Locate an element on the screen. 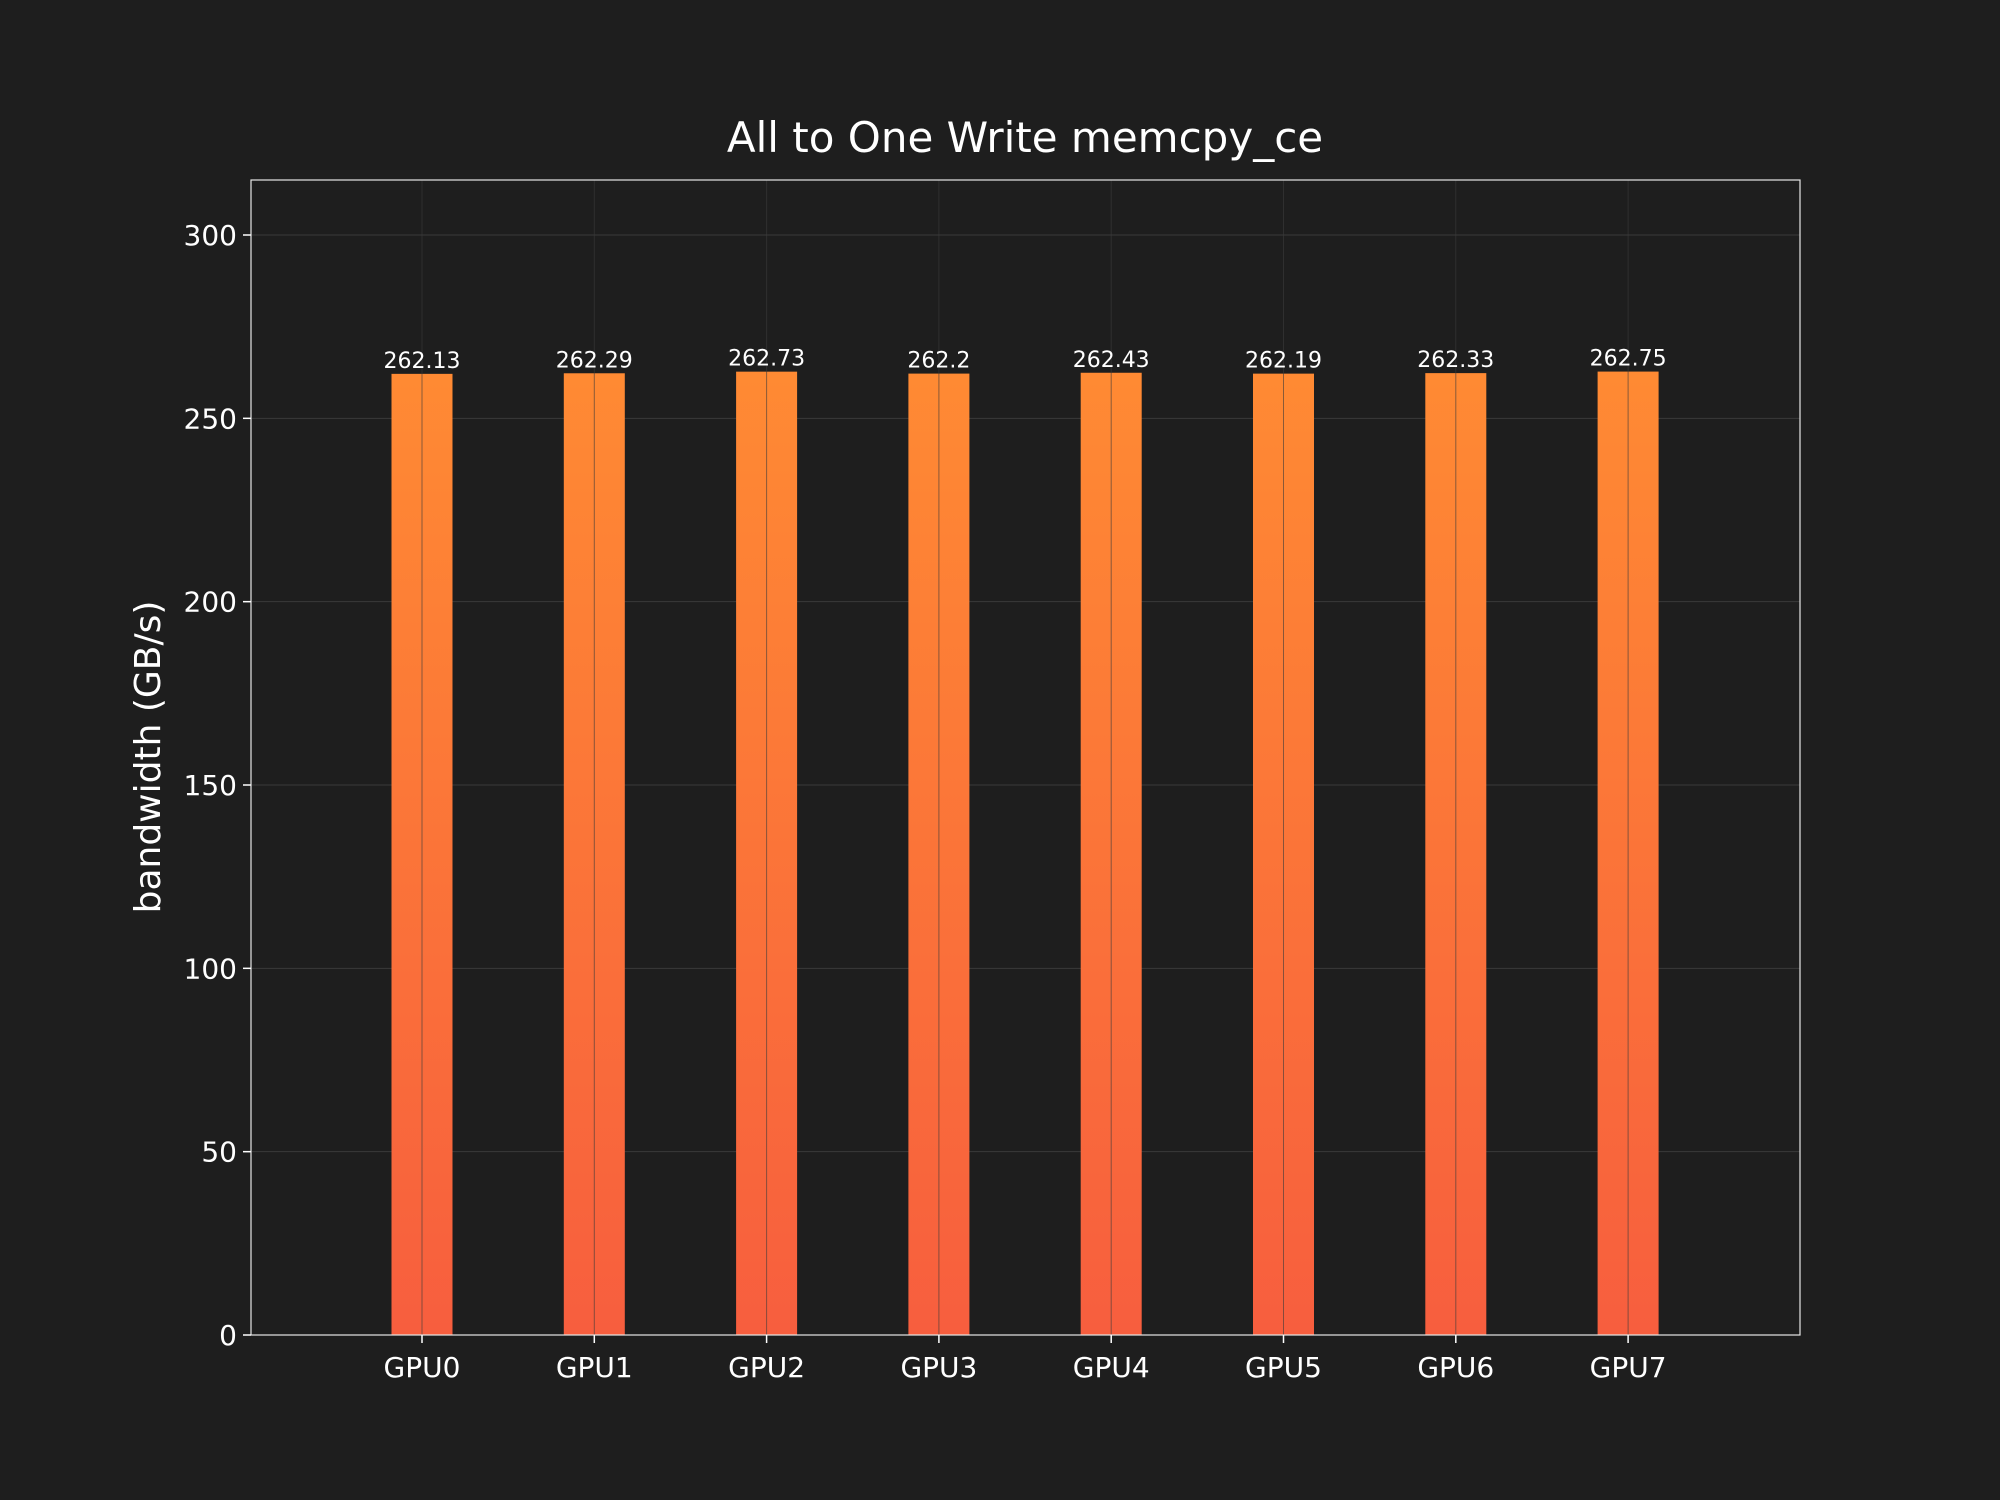 This screenshot has height=1500, width=2000. x-tick-label: GPU4 is located at coordinates (1111, 1367).